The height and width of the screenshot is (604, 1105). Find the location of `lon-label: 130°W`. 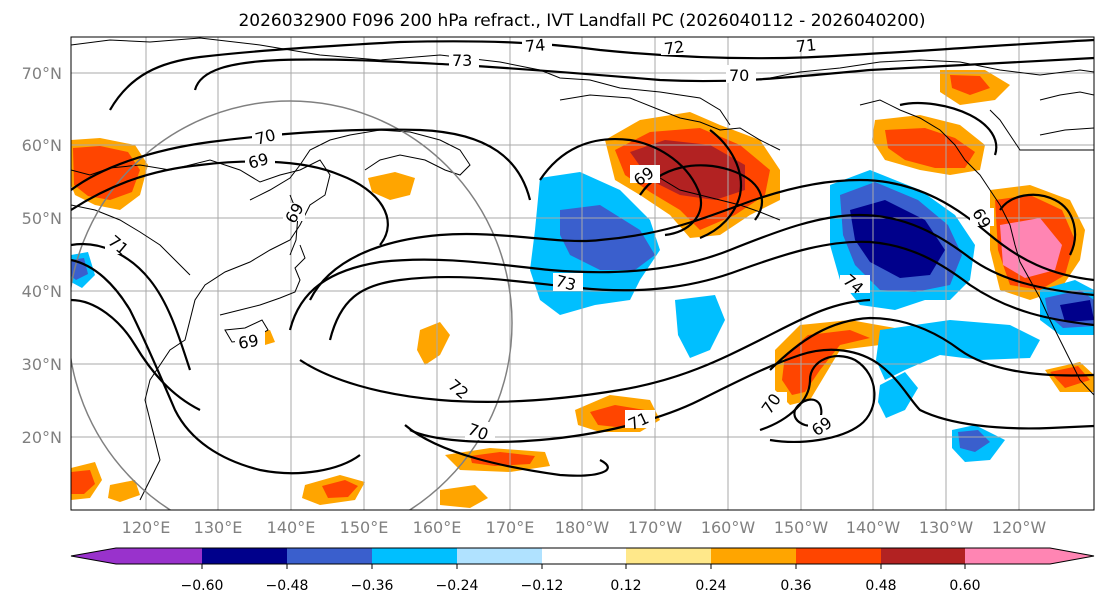

lon-label: 130°W is located at coordinates (946, 527).